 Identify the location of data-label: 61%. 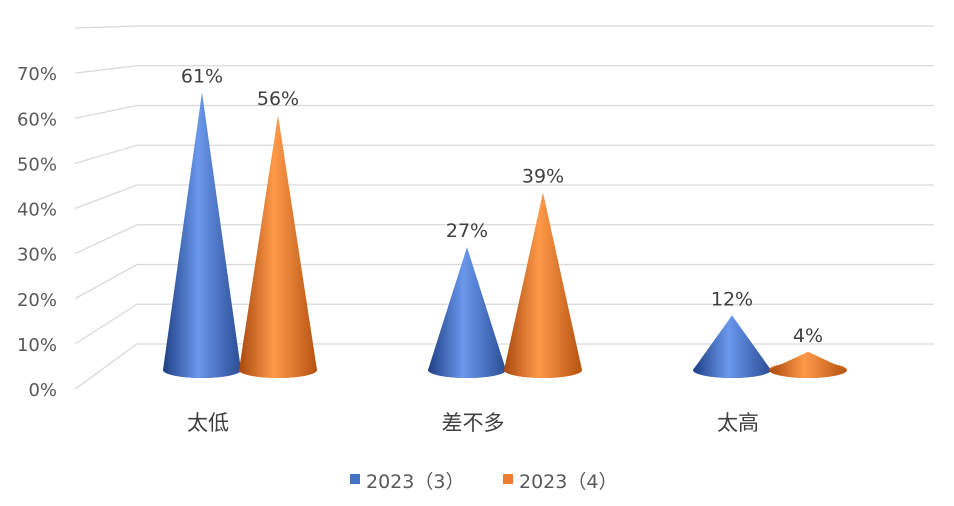
(202, 76).